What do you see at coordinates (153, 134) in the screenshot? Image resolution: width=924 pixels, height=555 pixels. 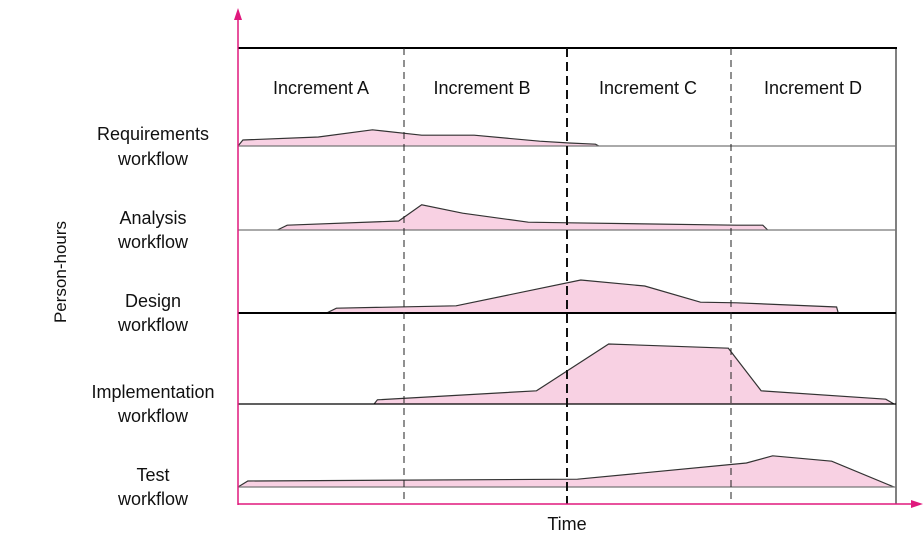 I see `workflow-label: Requirements` at bounding box center [153, 134].